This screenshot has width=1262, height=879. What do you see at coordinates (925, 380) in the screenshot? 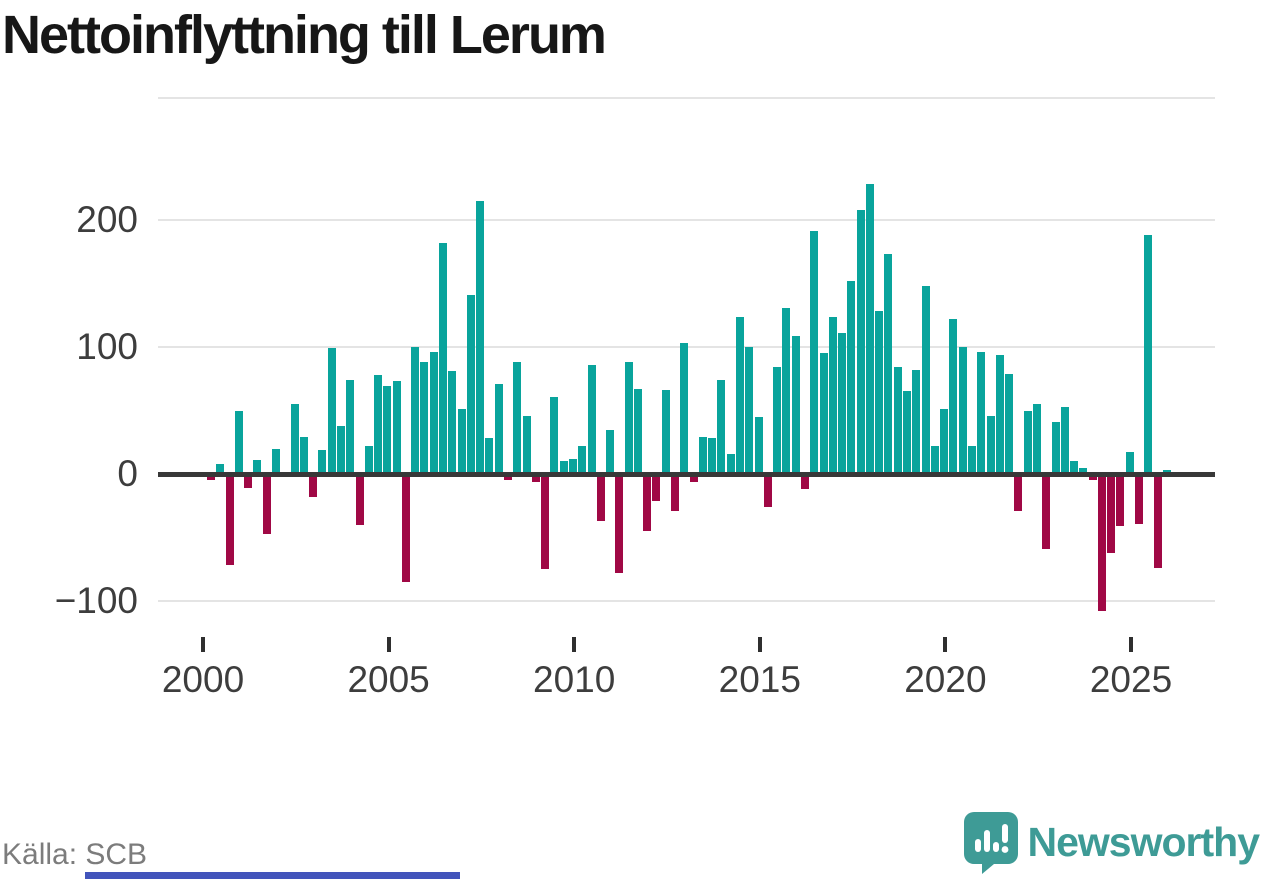
I see `bar-2019-q2` at bounding box center [925, 380].